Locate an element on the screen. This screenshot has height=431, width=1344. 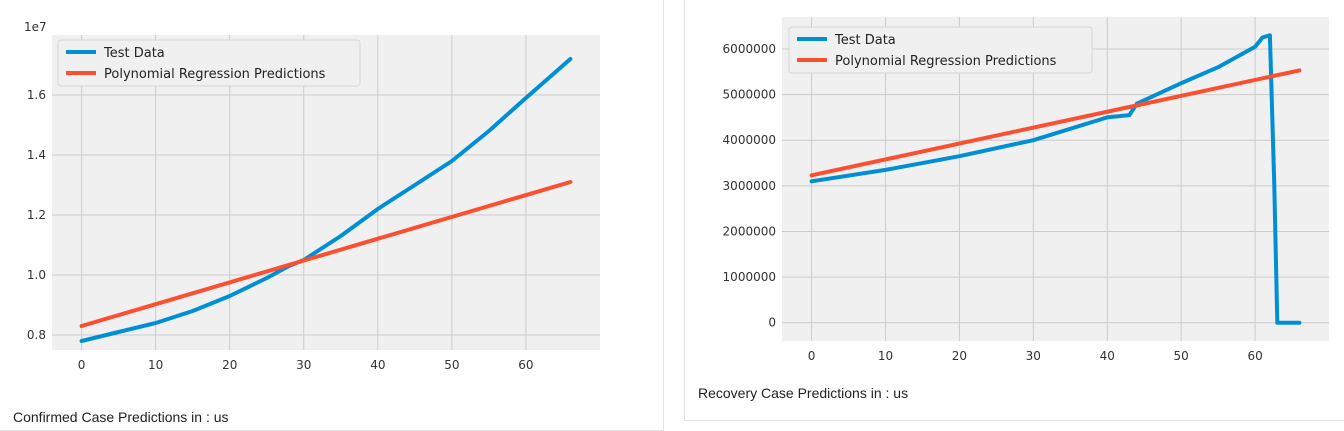
y-tick-label: 1000000 is located at coordinates (749, 277).